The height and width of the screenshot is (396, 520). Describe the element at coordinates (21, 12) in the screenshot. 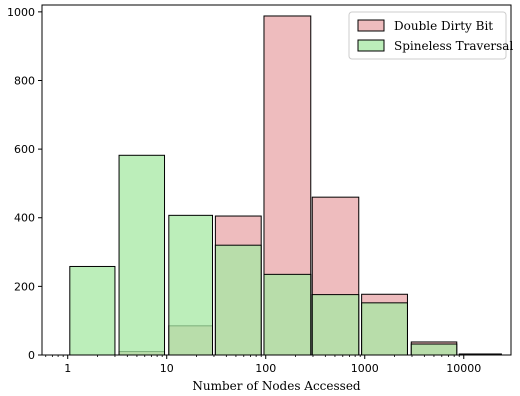

I see `y-tick-label-5: 1000` at that location.